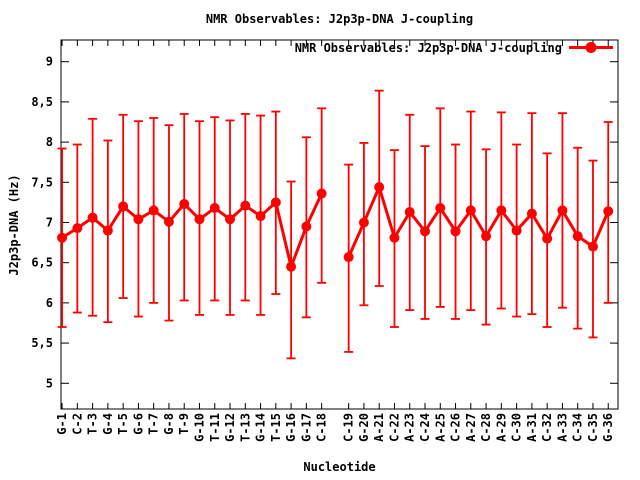  What do you see at coordinates (394, 427) in the screenshot?
I see `x-tick-label: C-22` at bounding box center [394, 427].